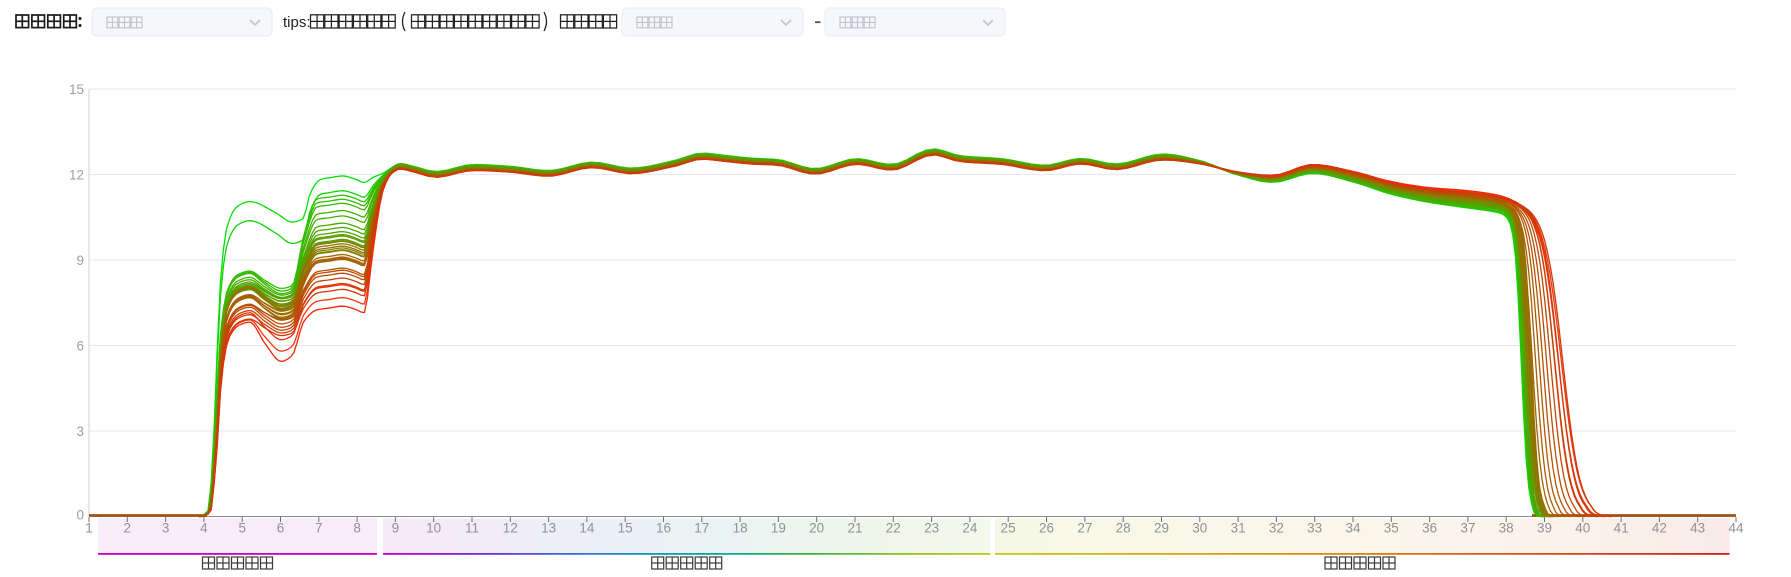 The height and width of the screenshot is (577, 1791). I want to click on svg-text: 44, so click(1736, 528).